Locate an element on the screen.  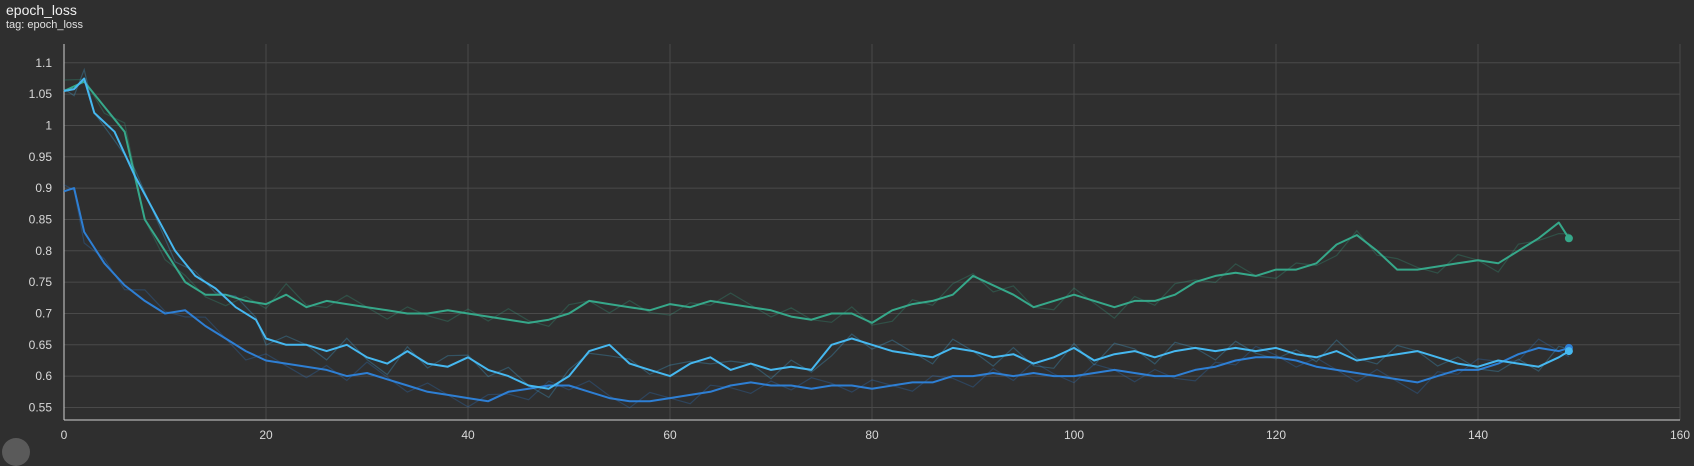
toggle-button is located at coordinates (16, 452).